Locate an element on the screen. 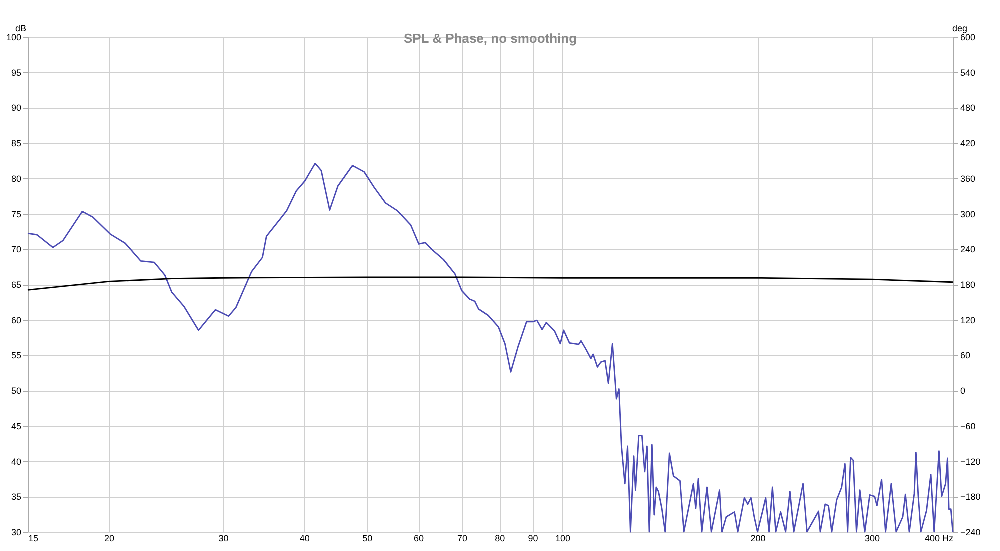  y2-tick-label: 480 is located at coordinates (968, 108).